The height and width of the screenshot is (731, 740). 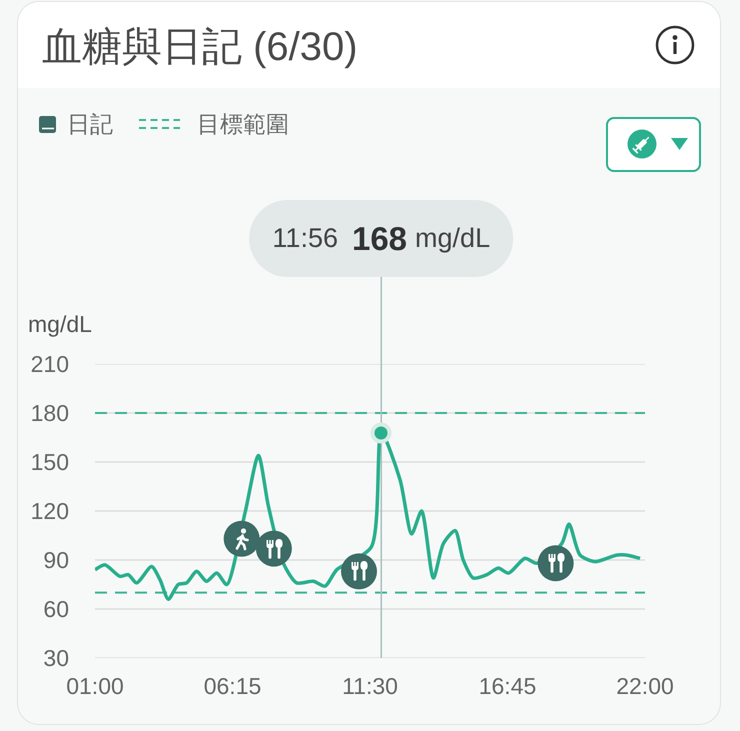 I want to click on x-tick-label: 16:45, so click(x=507, y=686).